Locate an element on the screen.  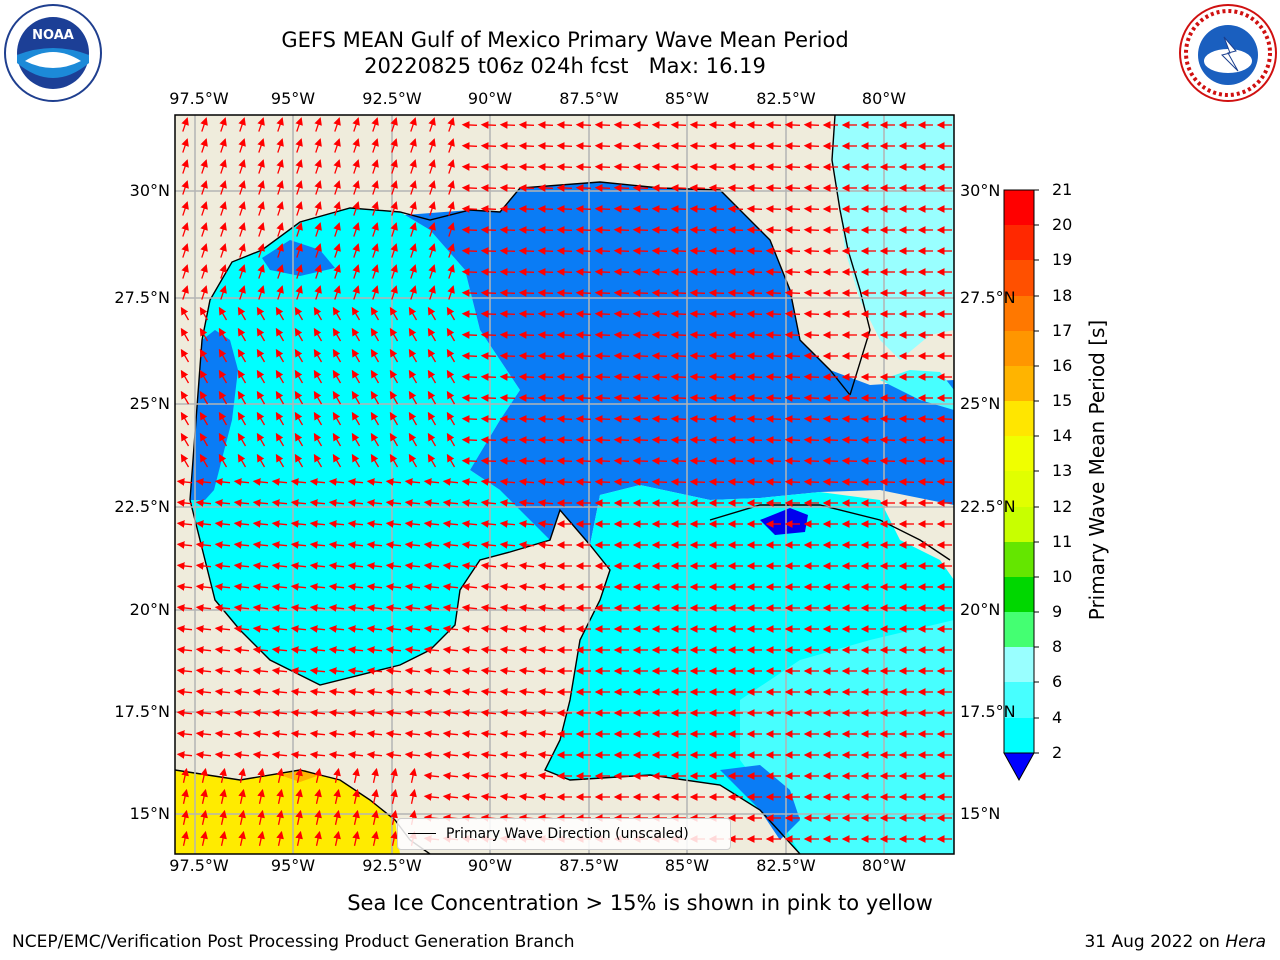
lat-tick-left: 15°N is located at coordinates (149, 813).